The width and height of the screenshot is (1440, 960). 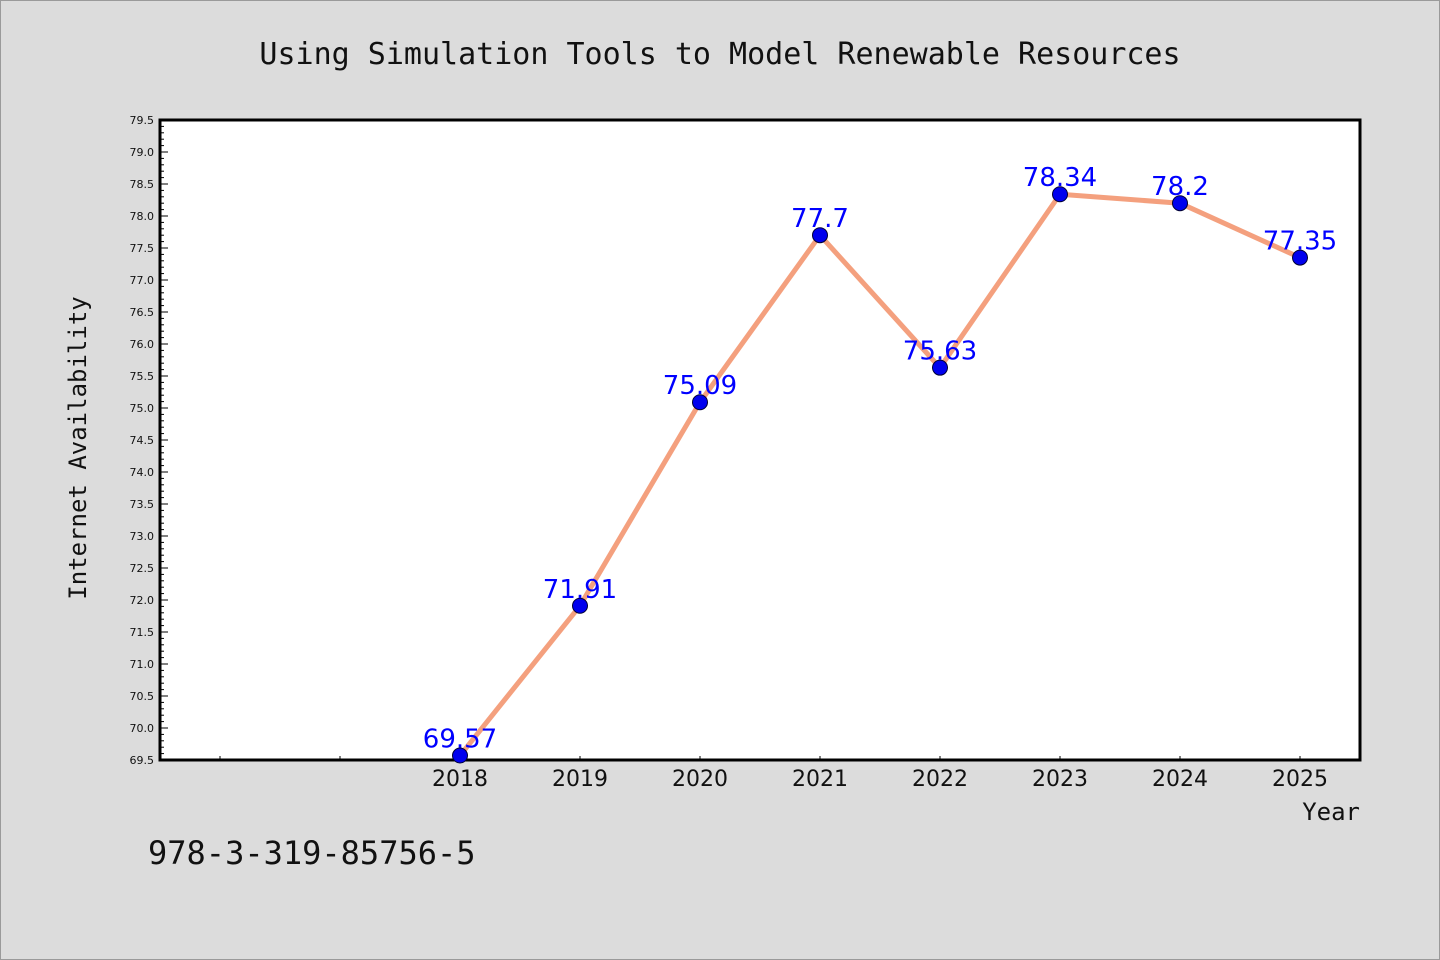 I want to click on data-label: 75.09, so click(x=700, y=386).